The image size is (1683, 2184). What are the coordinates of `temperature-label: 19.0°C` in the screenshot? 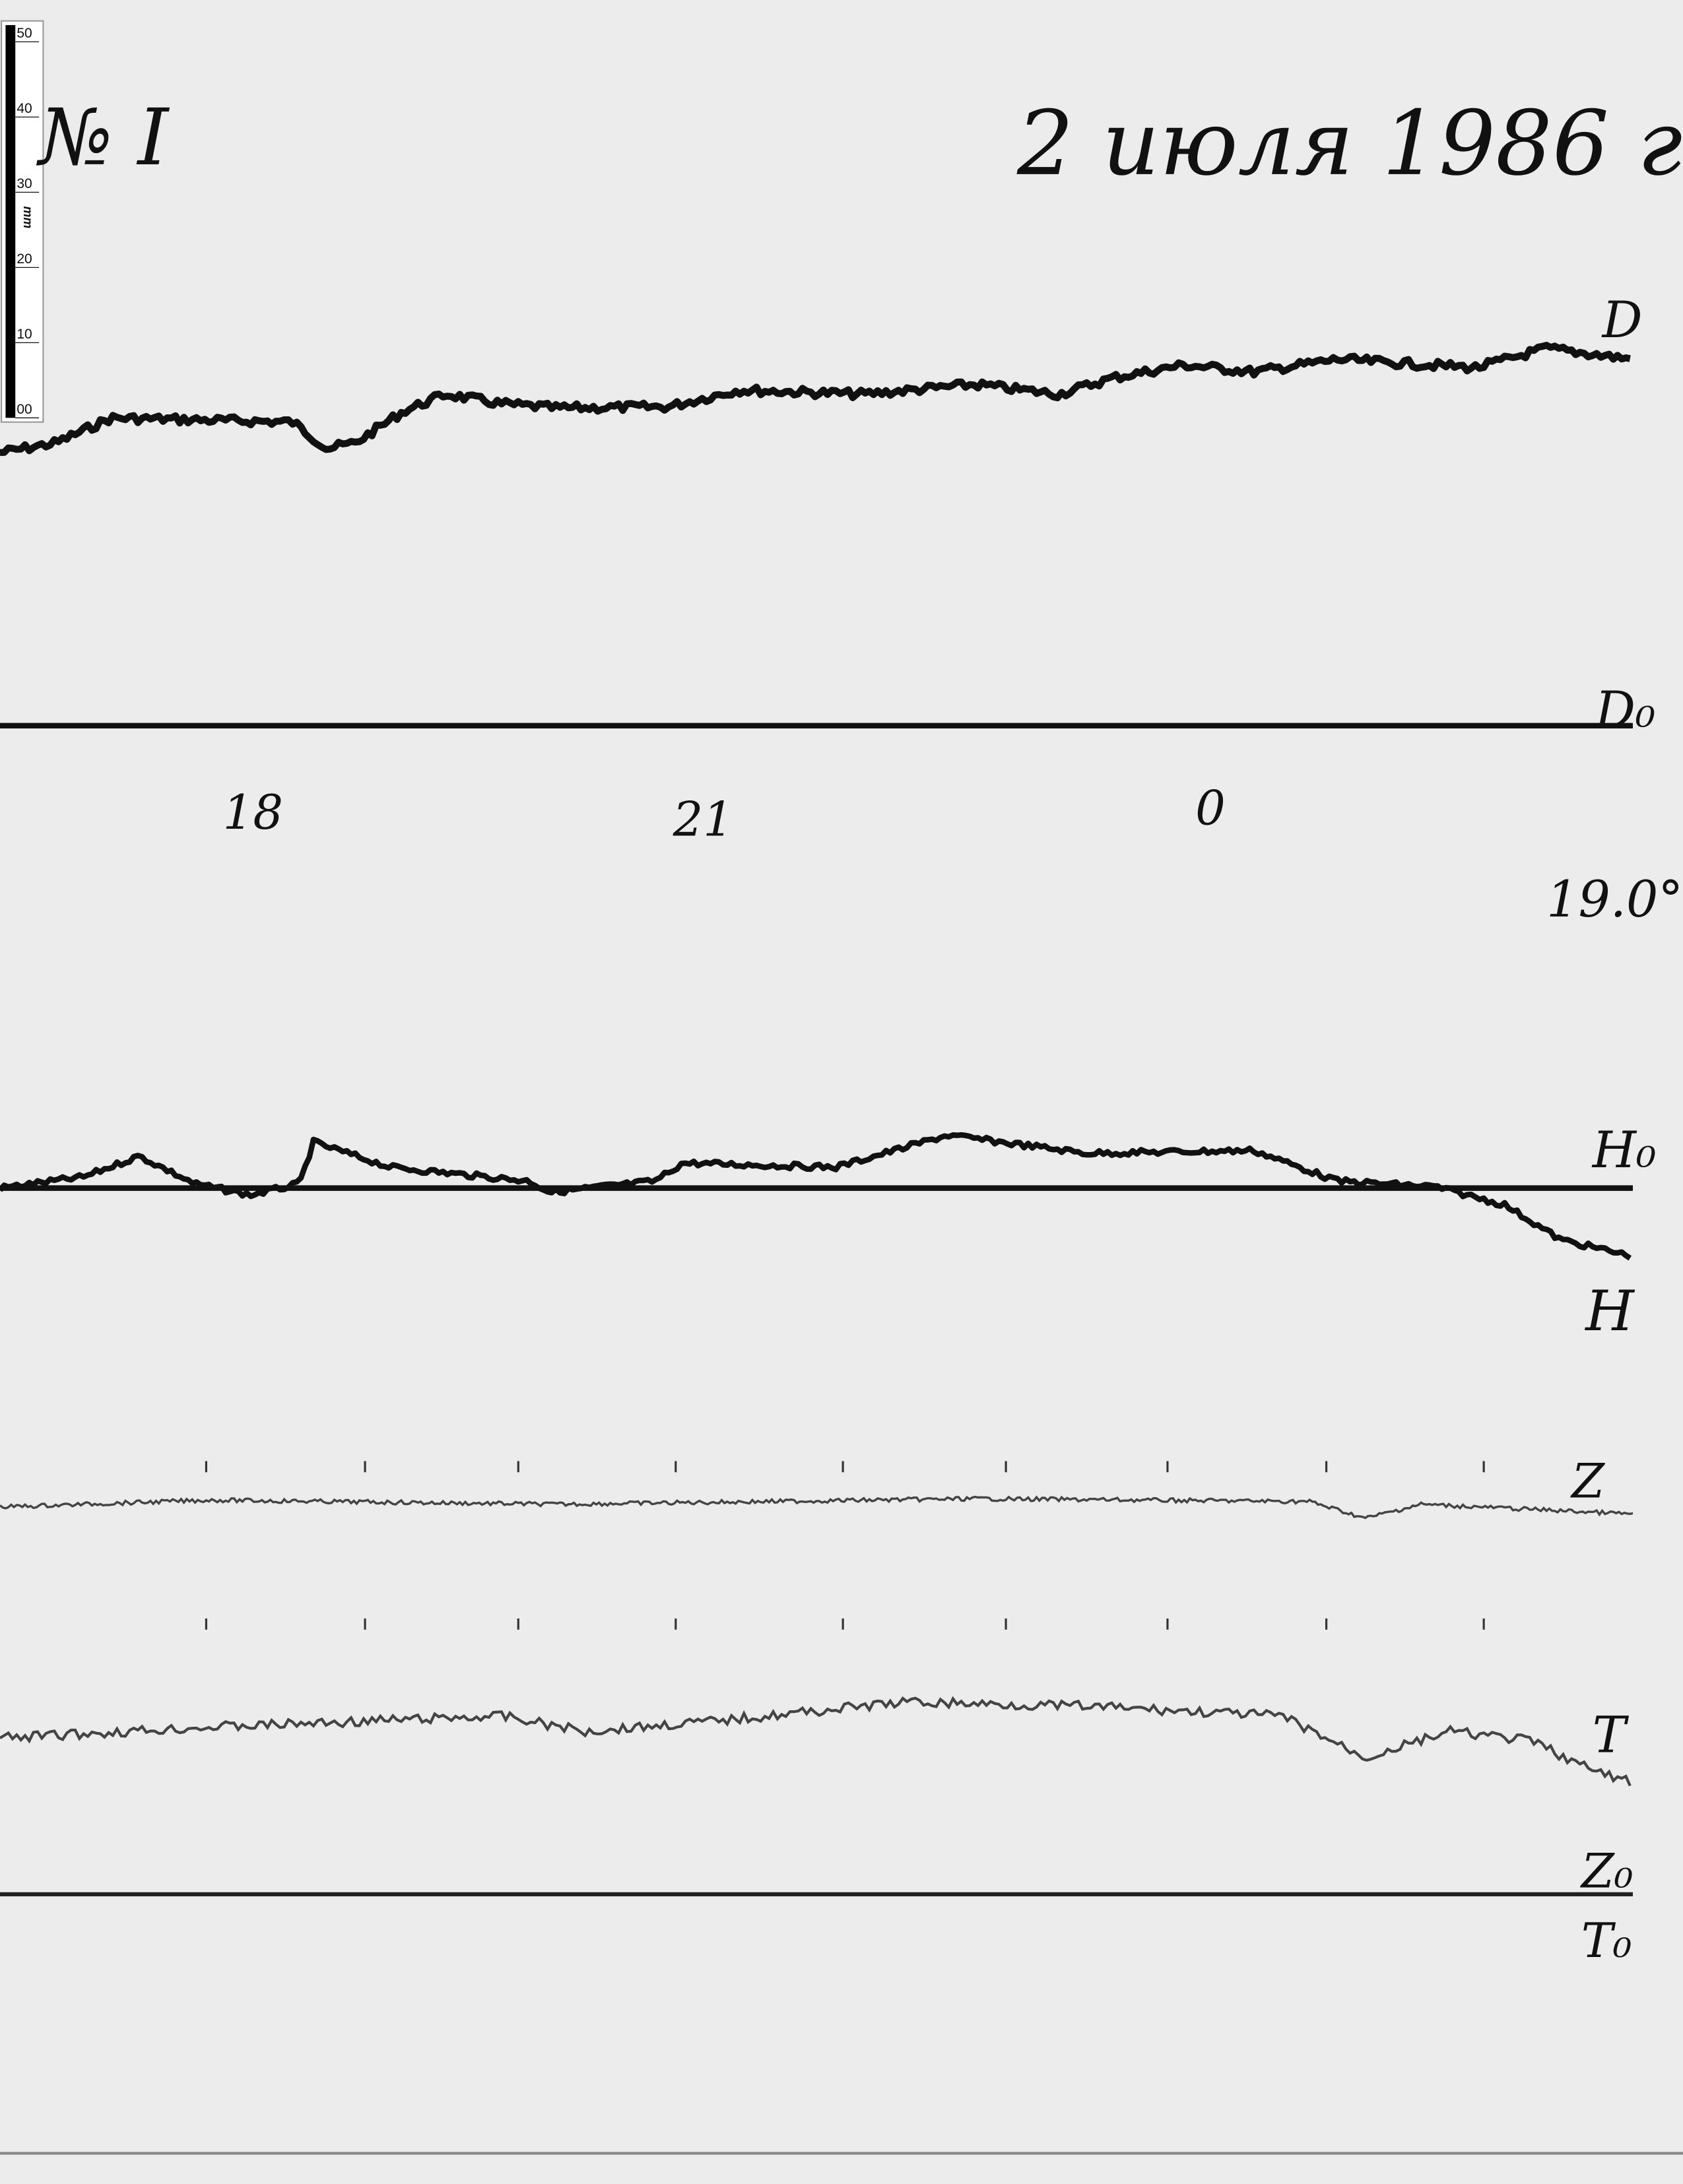 It's located at (1614, 899).